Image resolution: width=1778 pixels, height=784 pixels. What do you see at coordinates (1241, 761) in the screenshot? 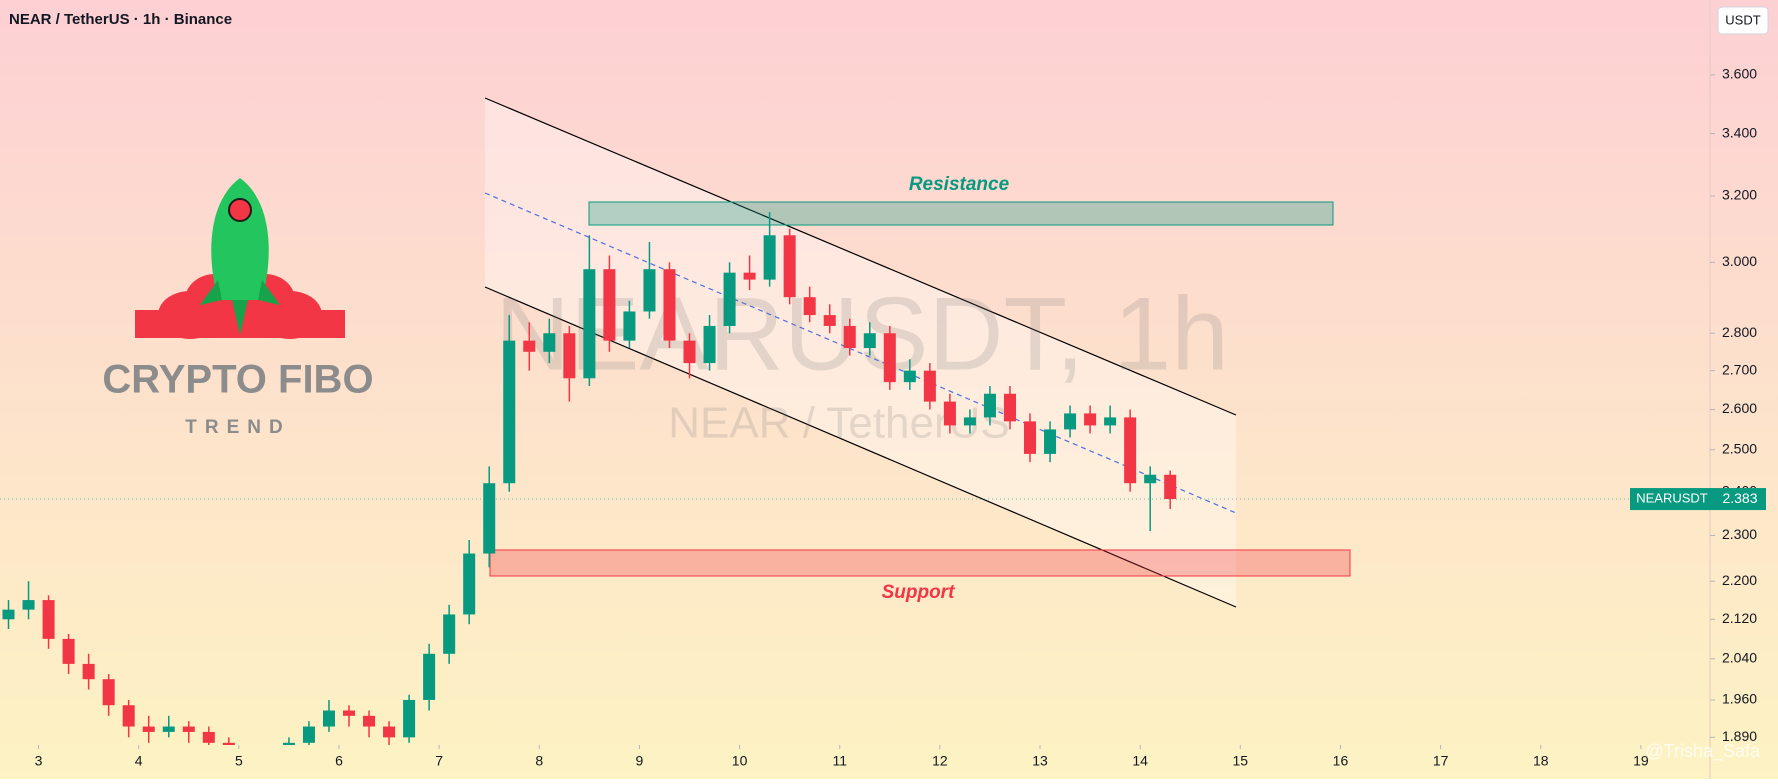
I see `x-tick-label: 15` at bounding box center [1241, 761].